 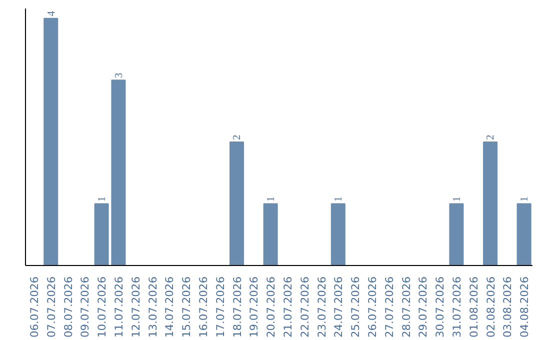 What do you see at coordinates (389, 307) in the screenshot?
I see `x-tick-label: 27.07.2026` at bounding box center [389, 307].